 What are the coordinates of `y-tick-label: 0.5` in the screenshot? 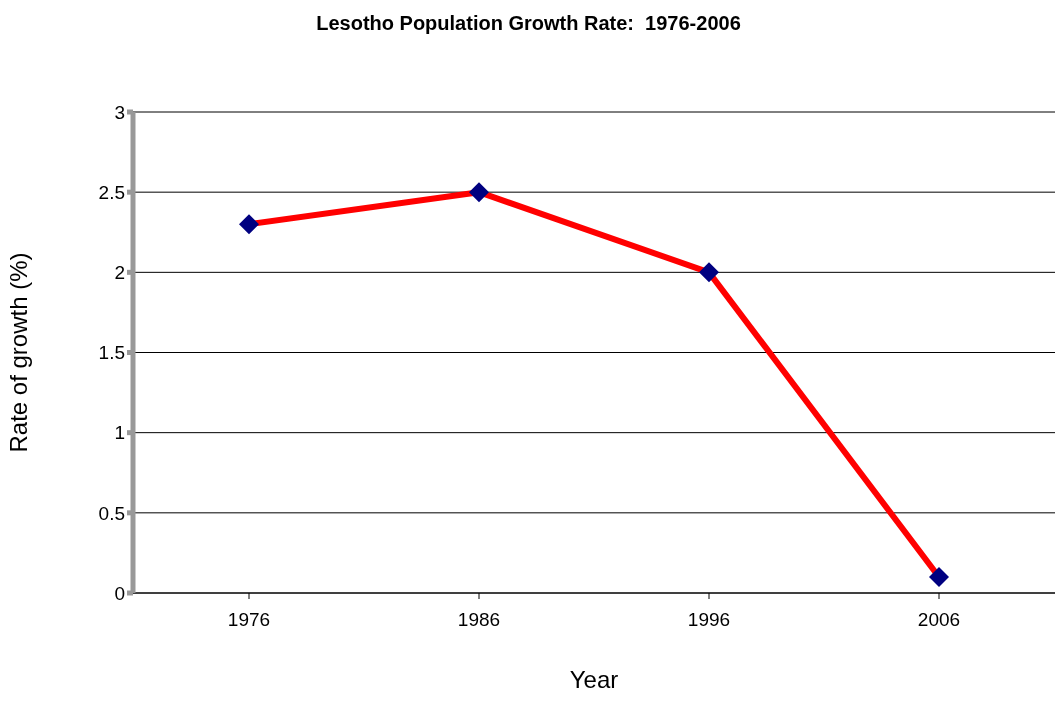 It's located at (111, 513).